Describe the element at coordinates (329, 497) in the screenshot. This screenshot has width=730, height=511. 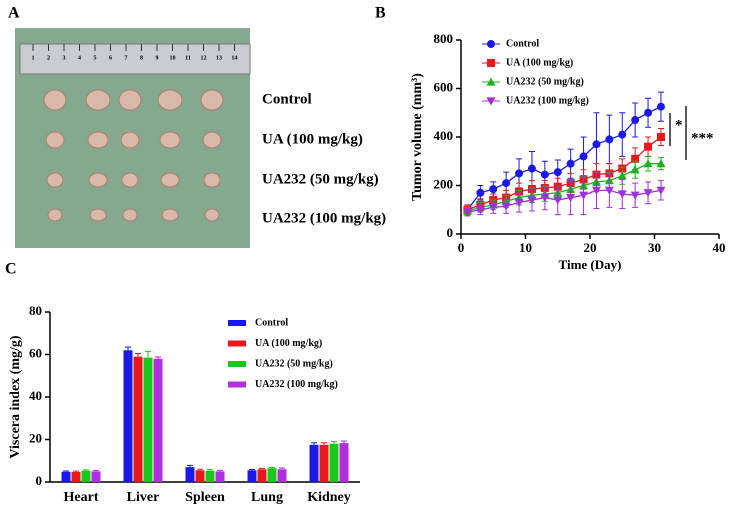
I see `x-tick-label: Kidney` at that location.